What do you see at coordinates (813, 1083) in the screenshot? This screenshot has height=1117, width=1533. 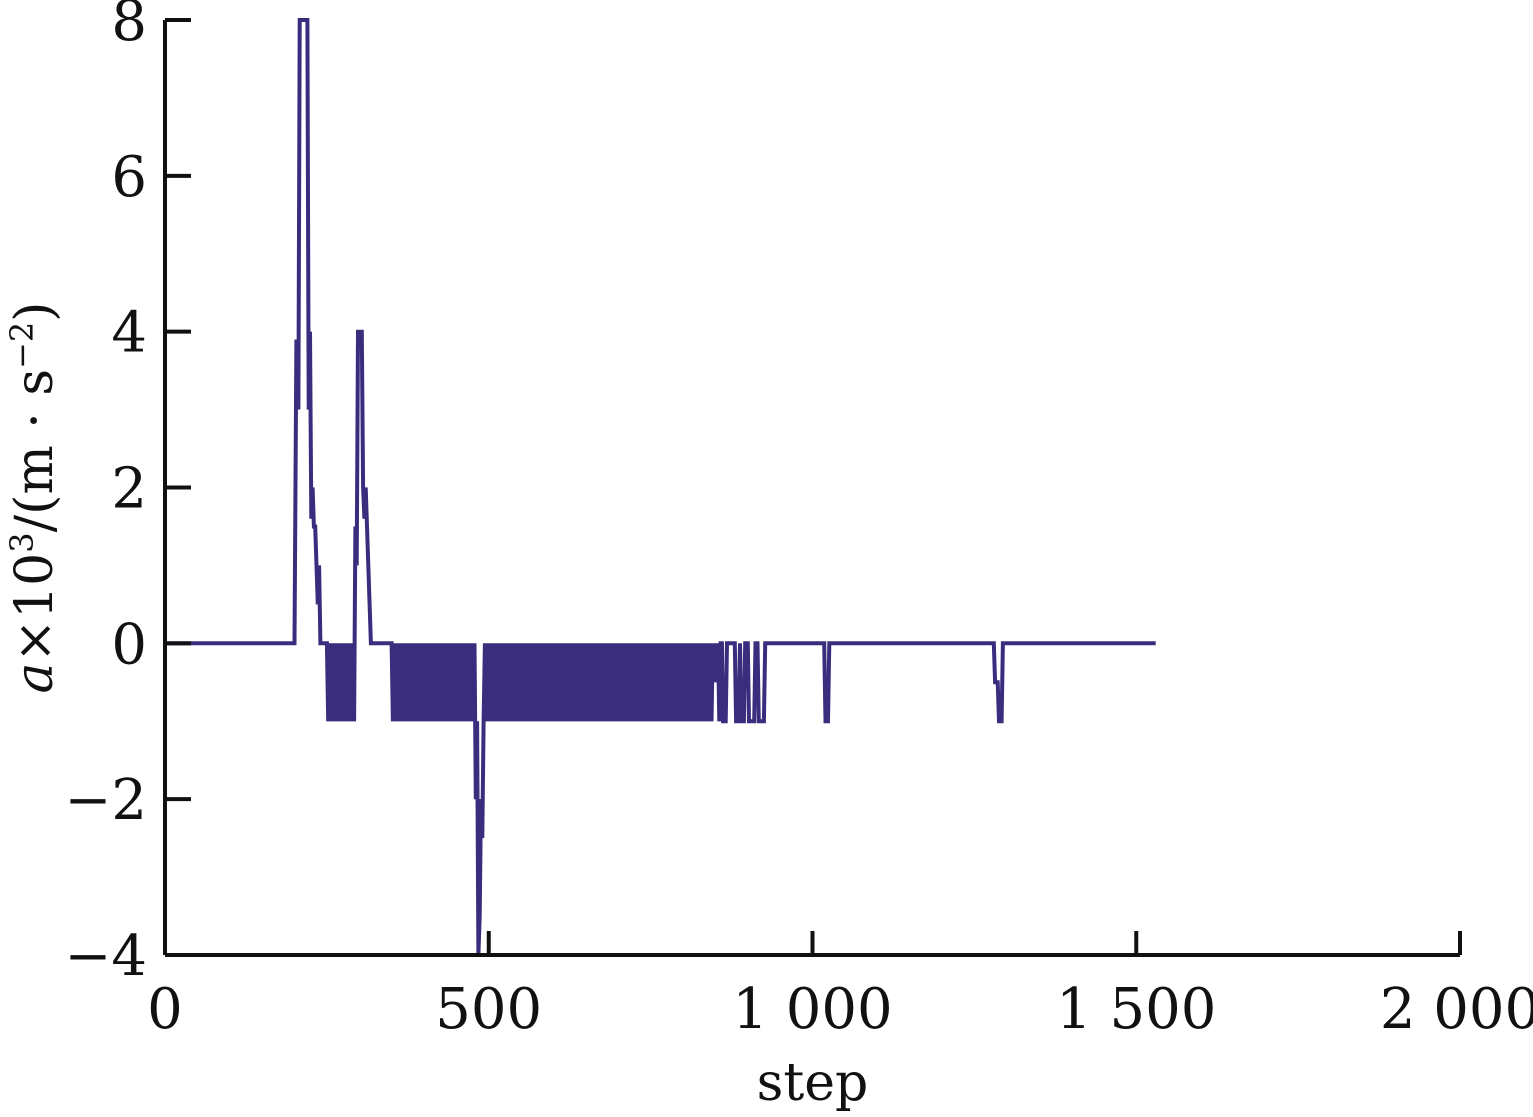 I see `x-axis-title: step` at bounding box center [813, 1083].